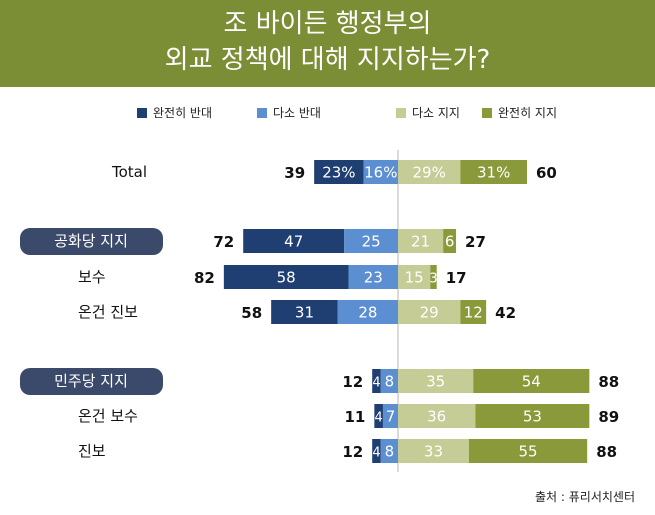 The height and width of the screenshot is (515, 655). Describe the element at coordinates (456, 278) in the screenshot. I see `support-total-label: 17` at that location.